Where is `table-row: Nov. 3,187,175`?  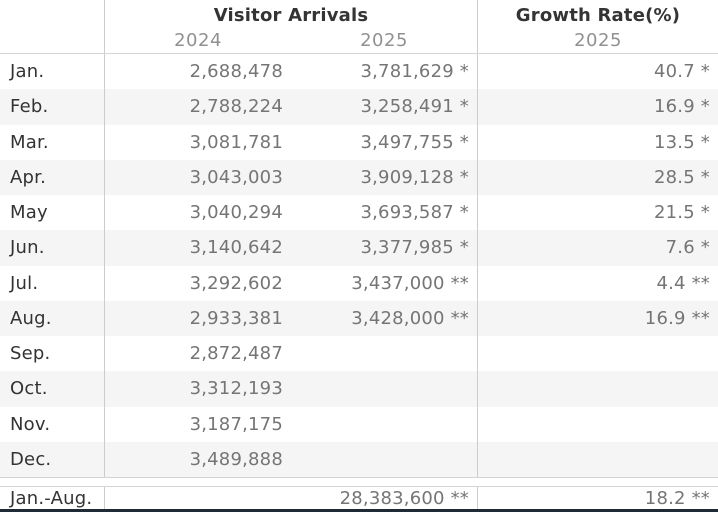 table-row: Nov. 3,187,175 is located at coordinates (359, 424).